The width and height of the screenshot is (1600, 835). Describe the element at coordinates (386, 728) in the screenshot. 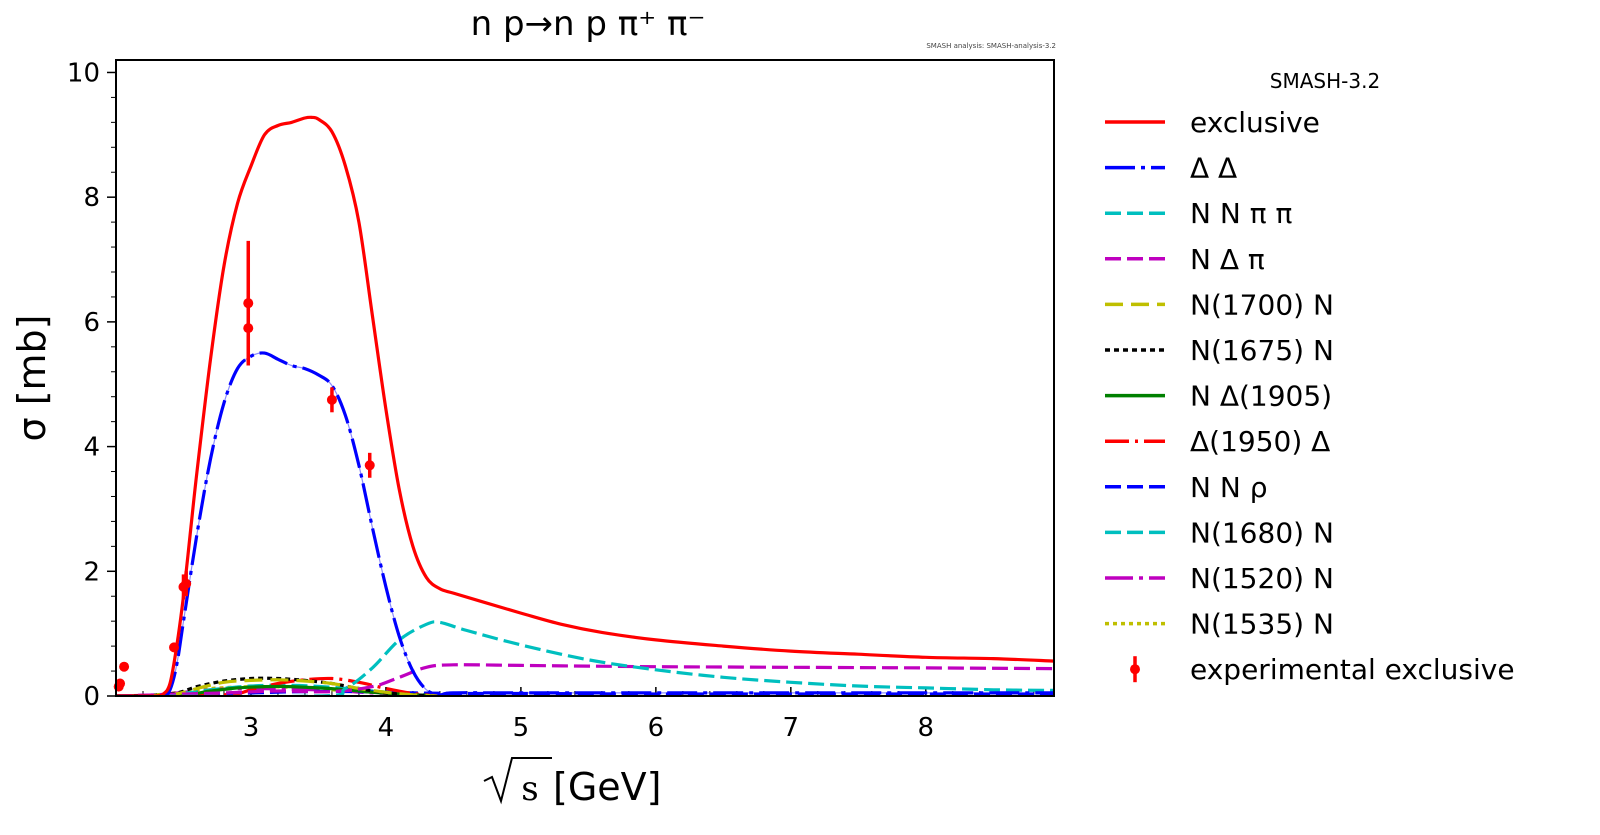

I see `x-tick-label: 4` at that location.